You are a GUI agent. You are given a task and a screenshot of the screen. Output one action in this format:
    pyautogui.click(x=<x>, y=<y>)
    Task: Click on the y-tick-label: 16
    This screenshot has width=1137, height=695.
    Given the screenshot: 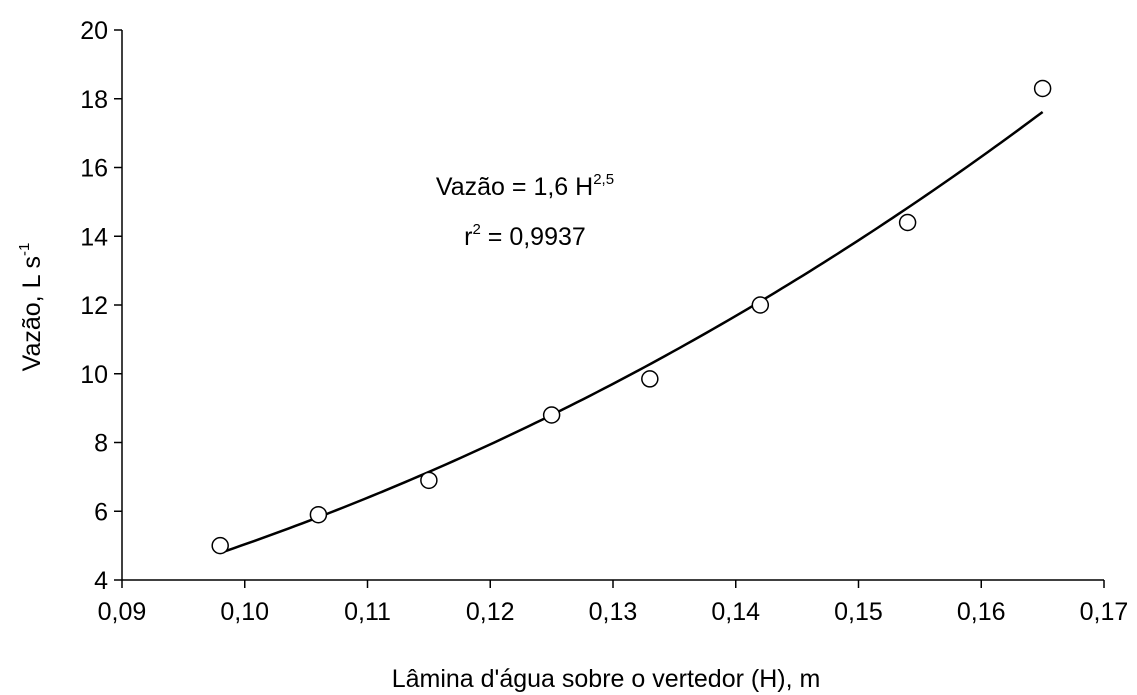 What is the action you would take?
    pyautogui.click(x=94, y=169)
    